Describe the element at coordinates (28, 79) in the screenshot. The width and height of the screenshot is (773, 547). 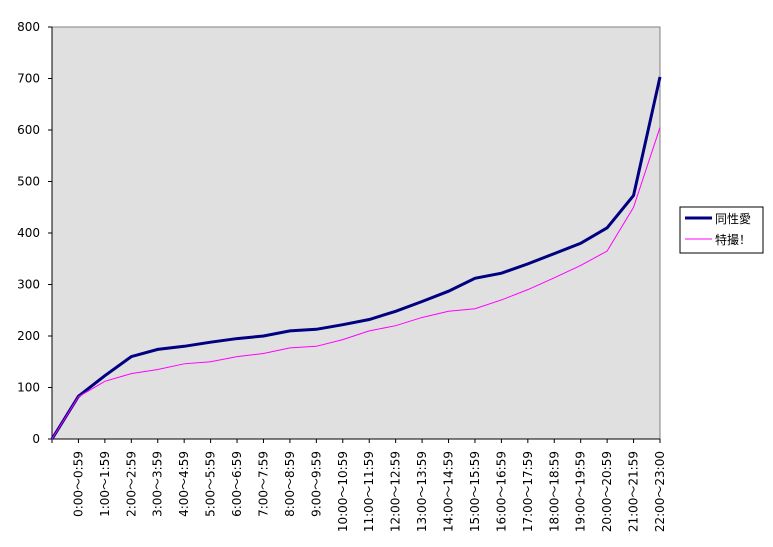
I see `y-tick-label: 700` at that location.